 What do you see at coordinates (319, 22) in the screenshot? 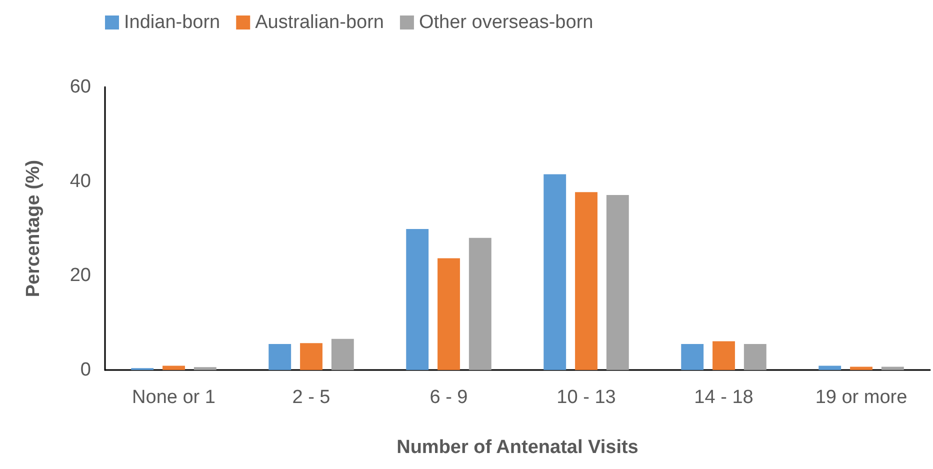
I see `legend-label: Australian-born` at bounding box center [319, 22].